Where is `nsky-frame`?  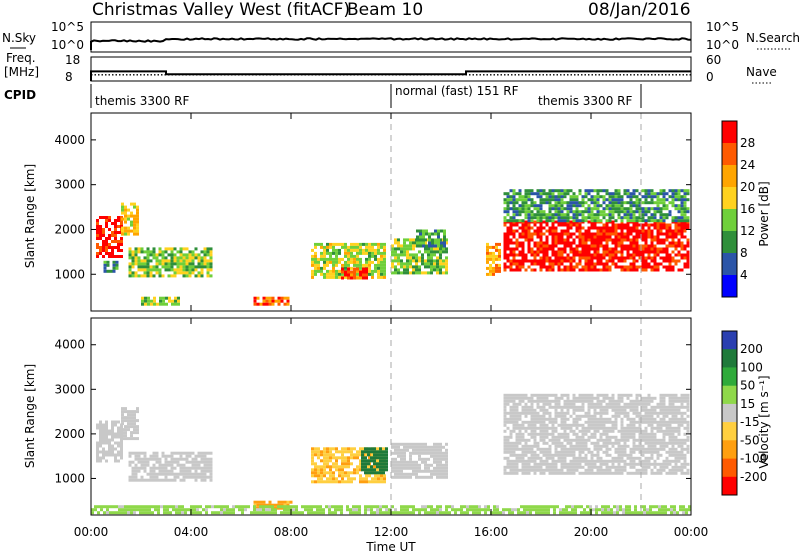
nsky-frame is located at coordinates (391, 37).